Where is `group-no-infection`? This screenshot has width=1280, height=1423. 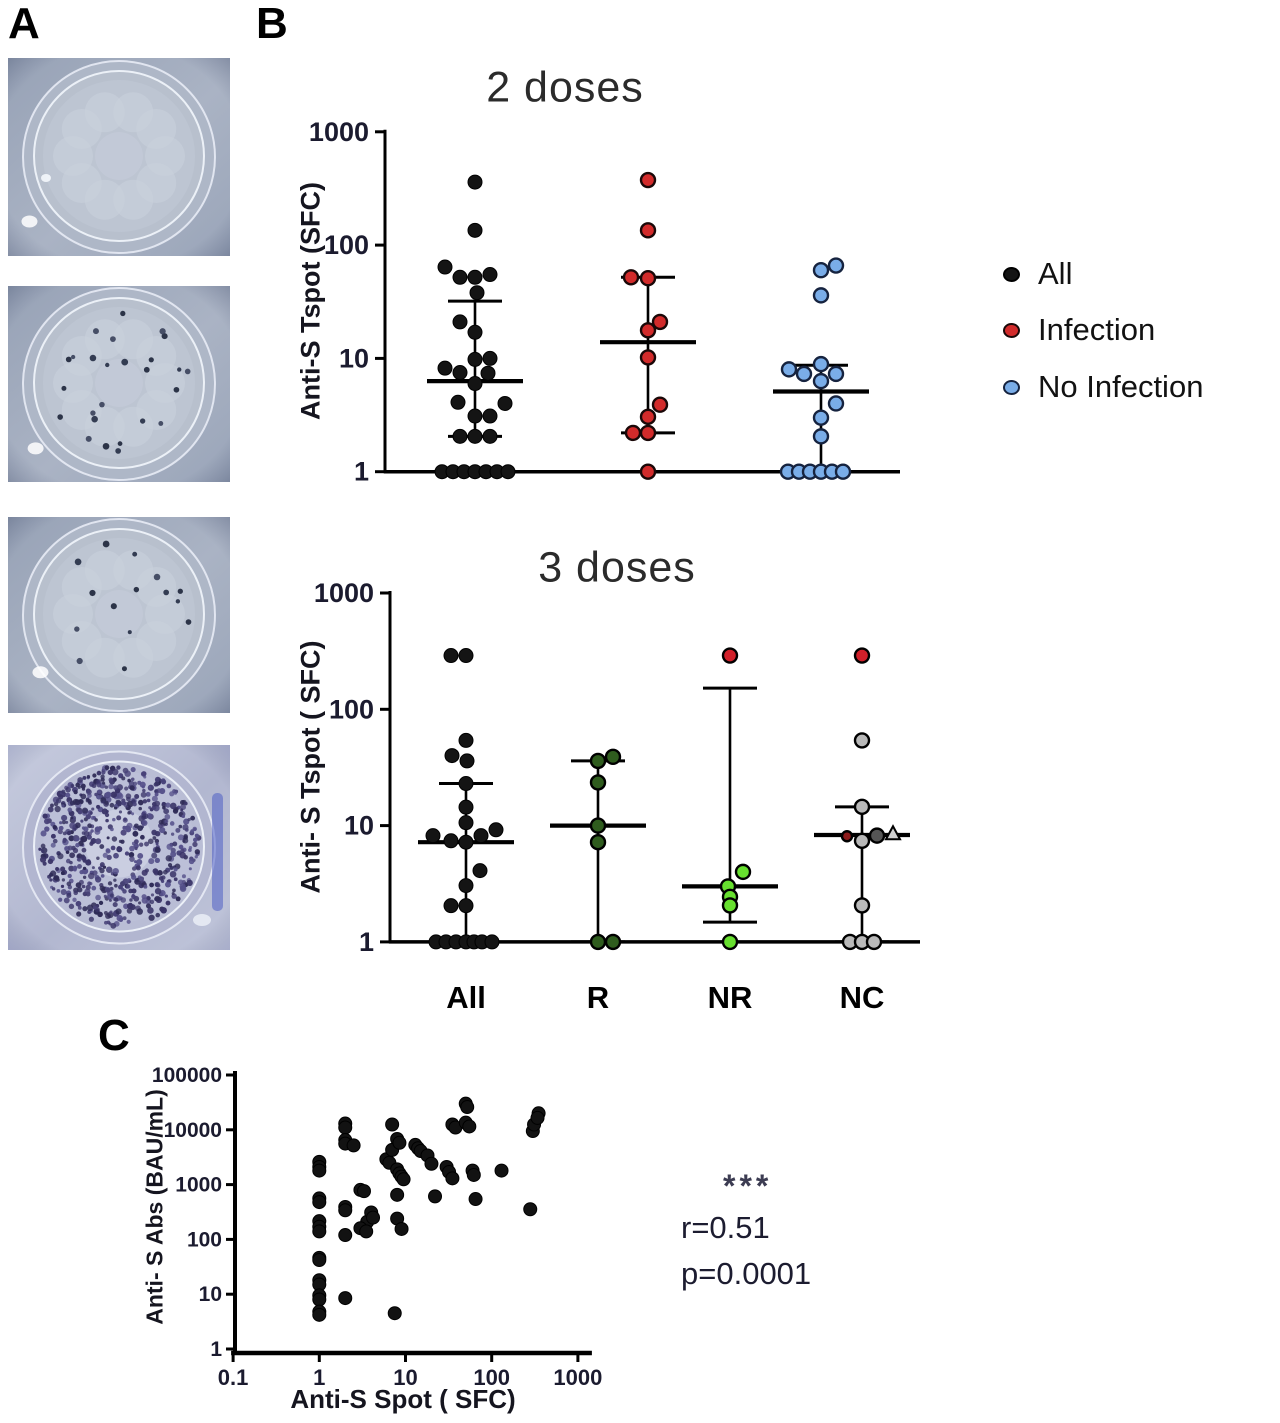 group-no-infection is located at coordinates (821, 368).